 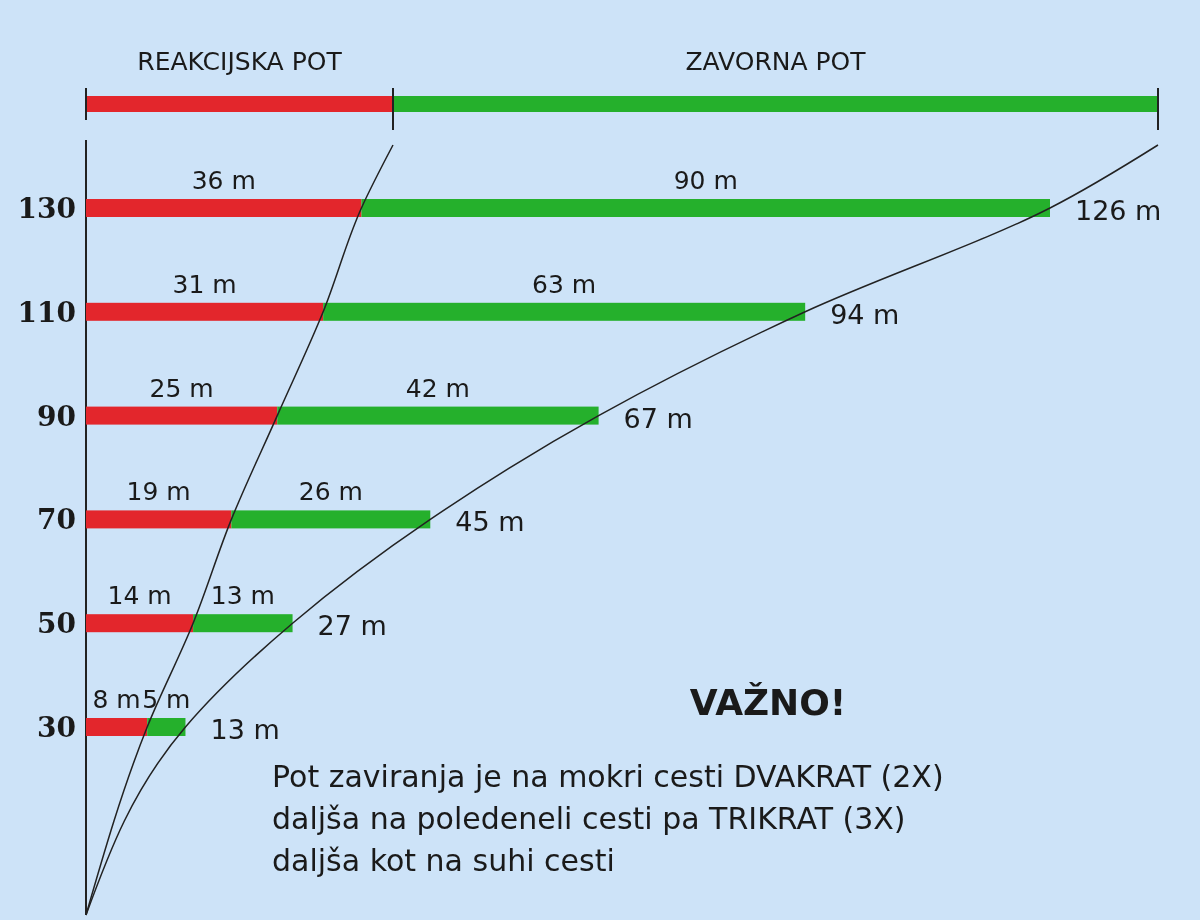 I want to click on annotation: VAŽNO!, so click(x=768, y=702).